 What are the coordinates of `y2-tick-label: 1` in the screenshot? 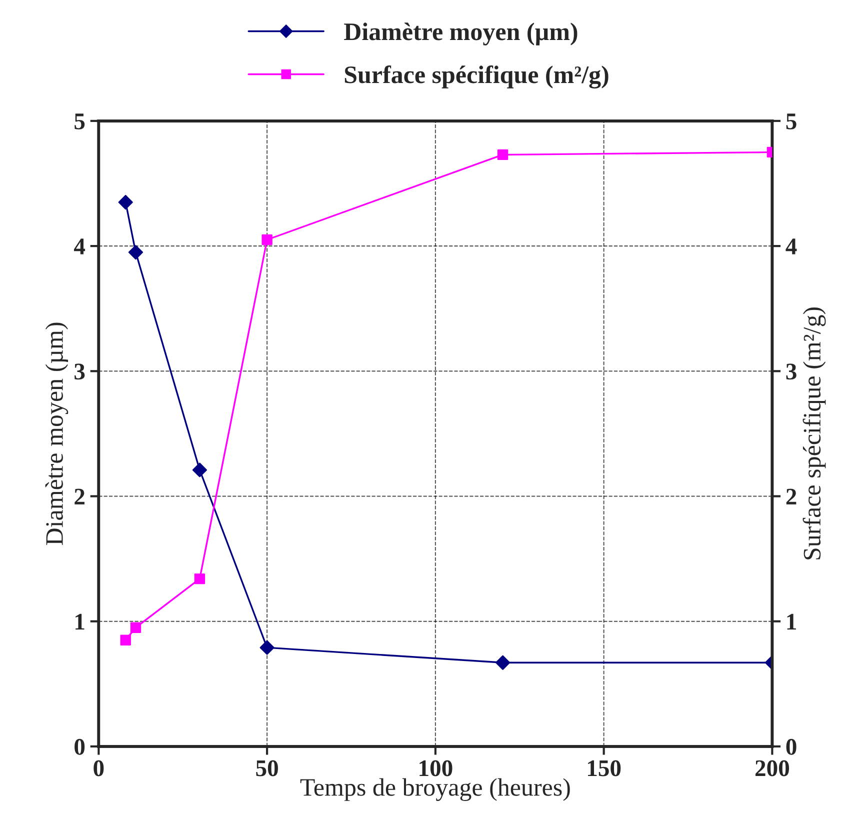 It's located at (791, 622).